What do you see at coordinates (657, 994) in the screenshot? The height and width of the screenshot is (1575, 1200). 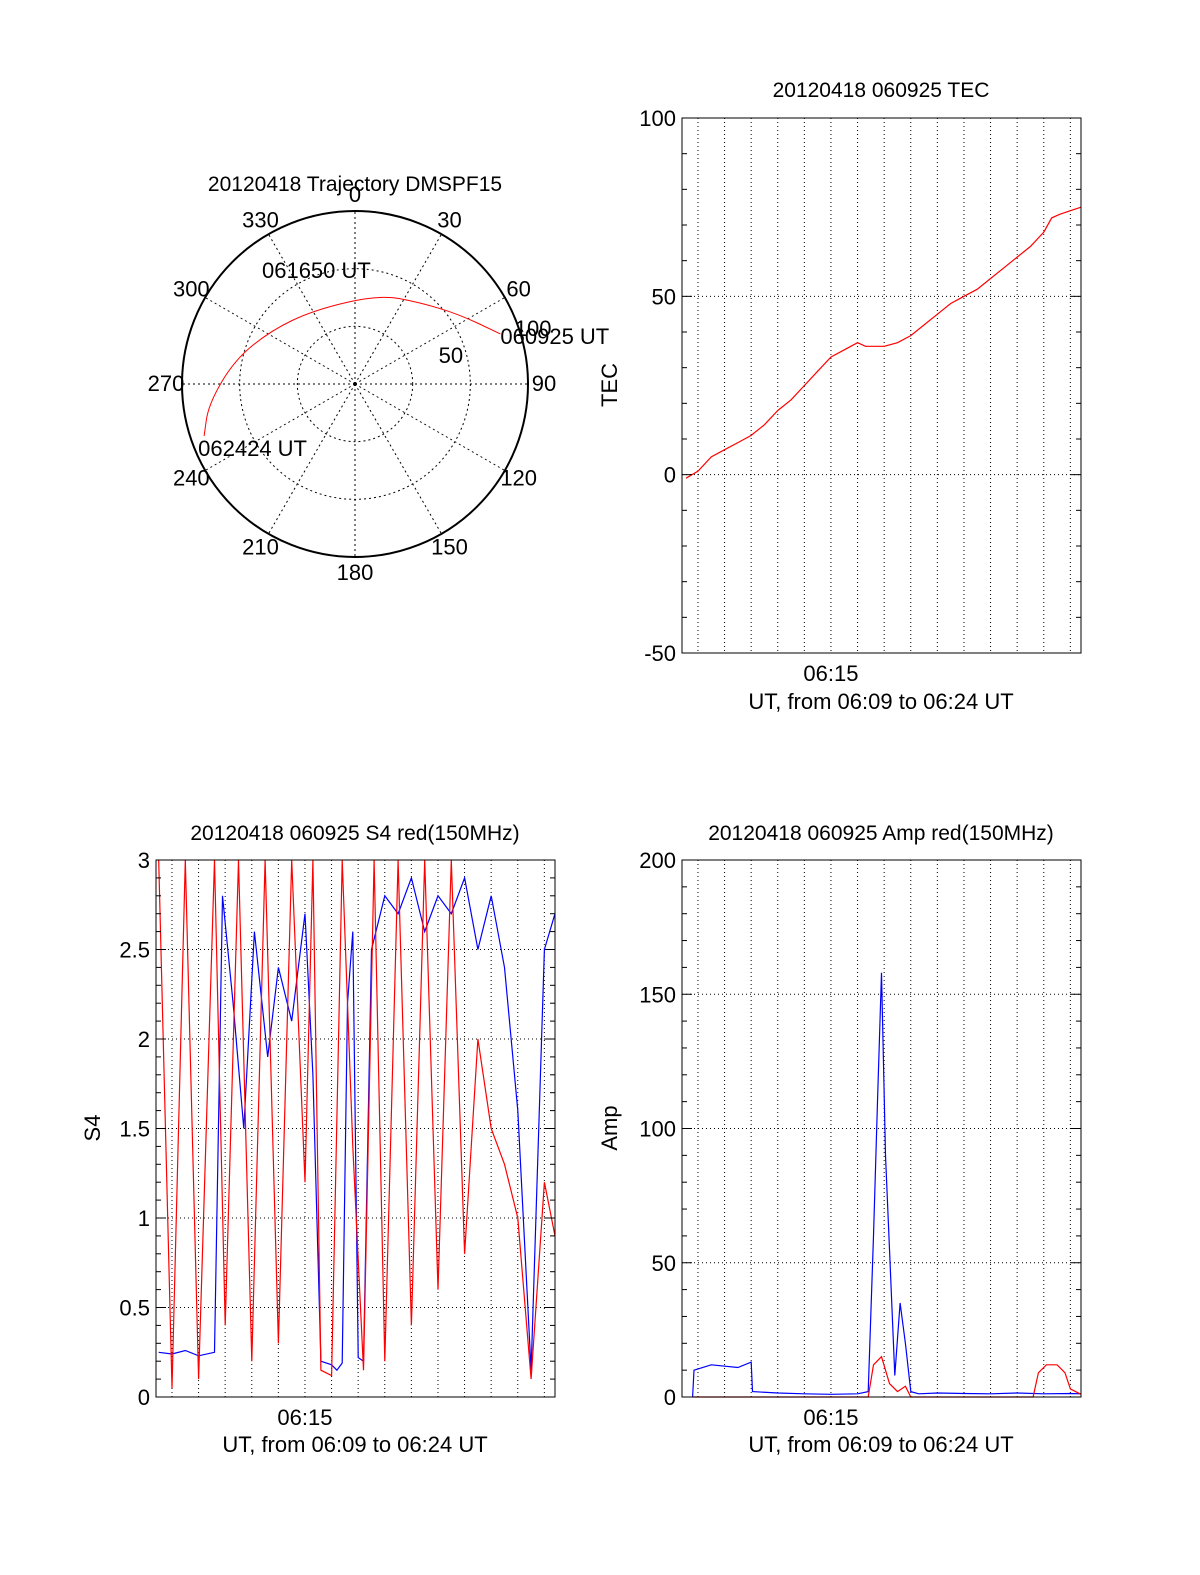 I see `y-tick-label: 150` at bounding box center [657, 994].